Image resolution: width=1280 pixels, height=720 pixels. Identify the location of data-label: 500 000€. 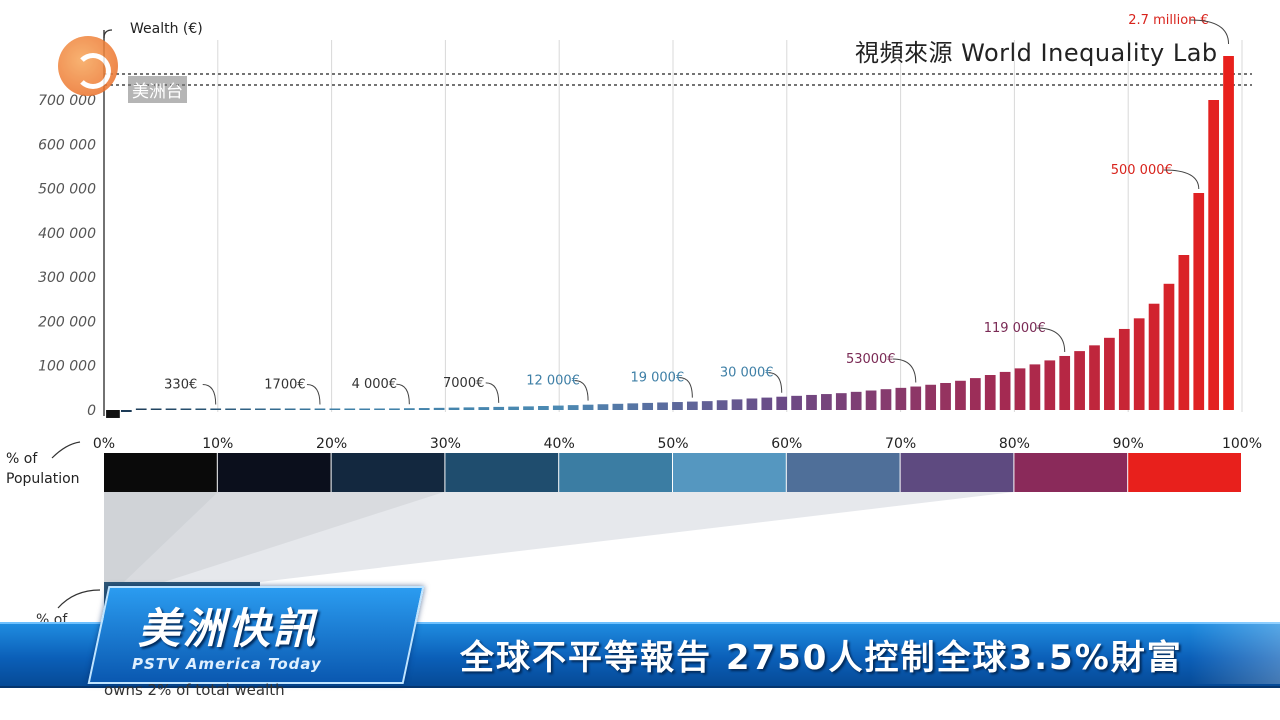
(1142, 170).